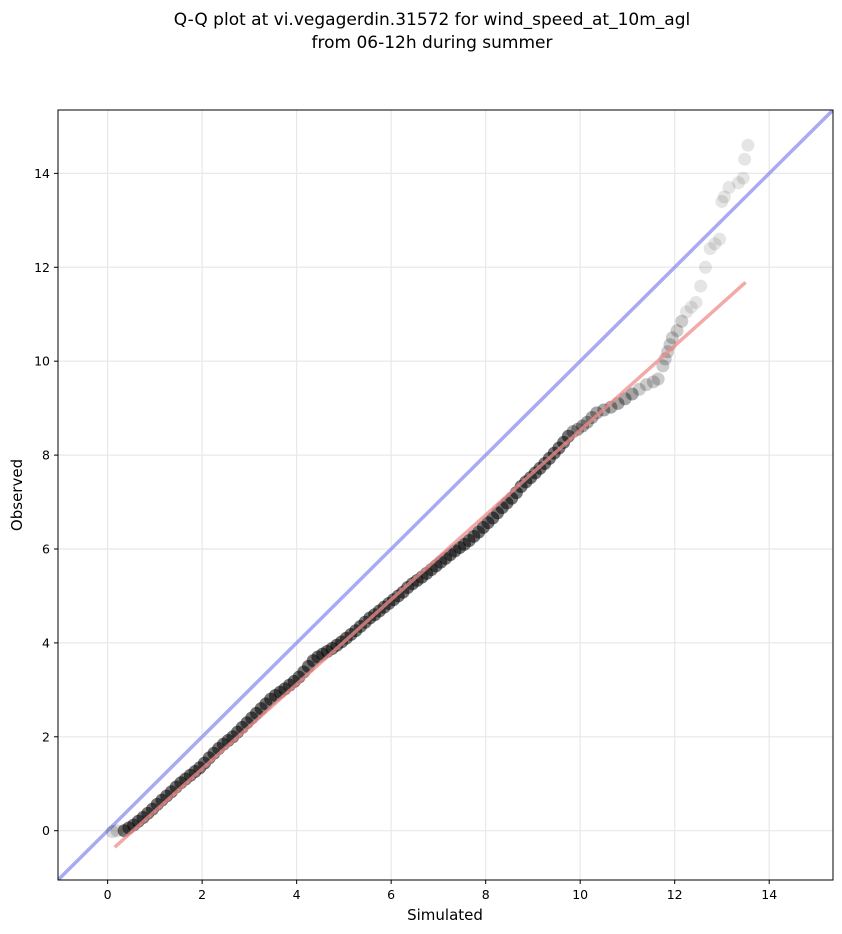 This screenshot has height=934, width=842. What do you see at coordinates (17, 495) in the screenshot?
I see `y-axis-label: Observed` at bounding box center [17, 495].